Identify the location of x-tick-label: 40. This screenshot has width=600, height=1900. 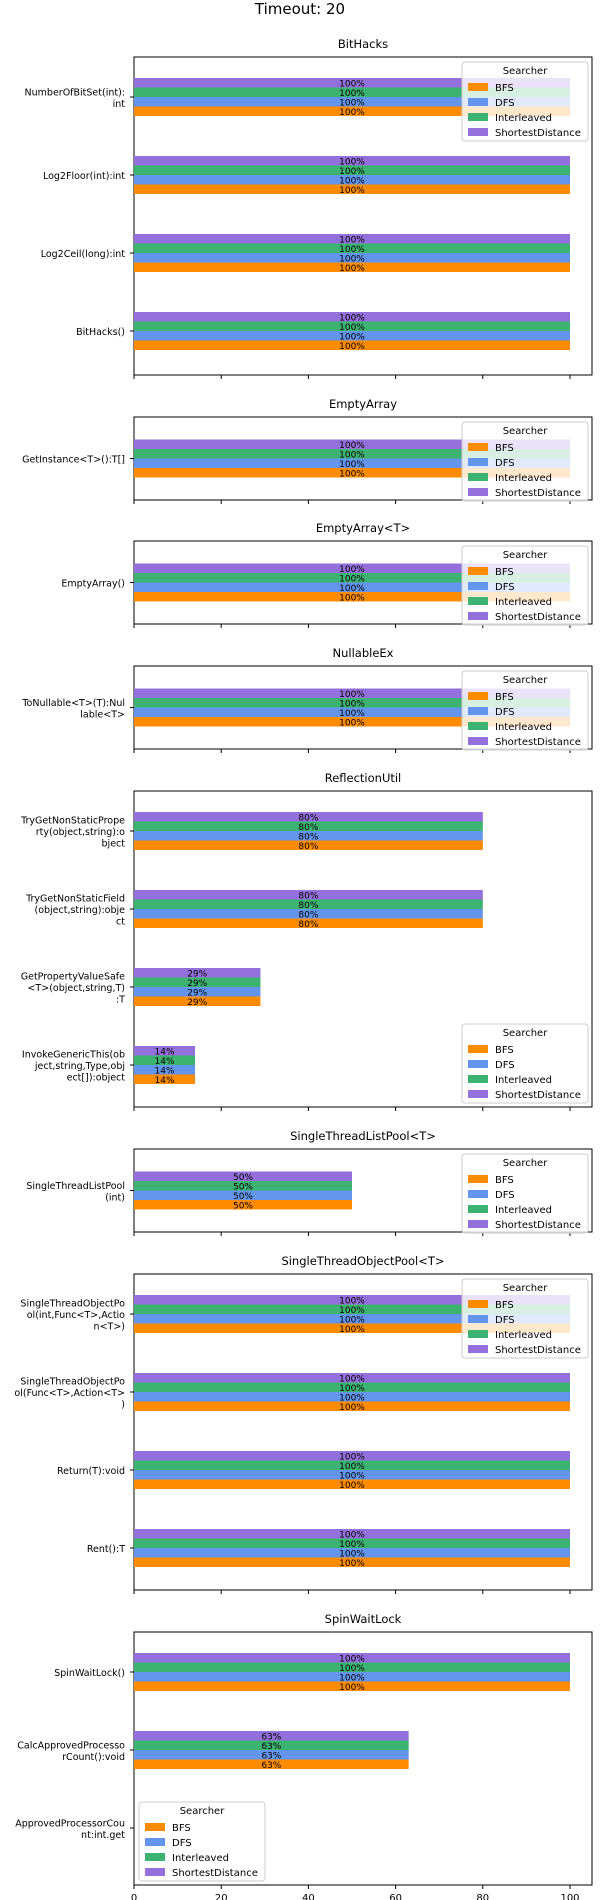
(308, 1896).